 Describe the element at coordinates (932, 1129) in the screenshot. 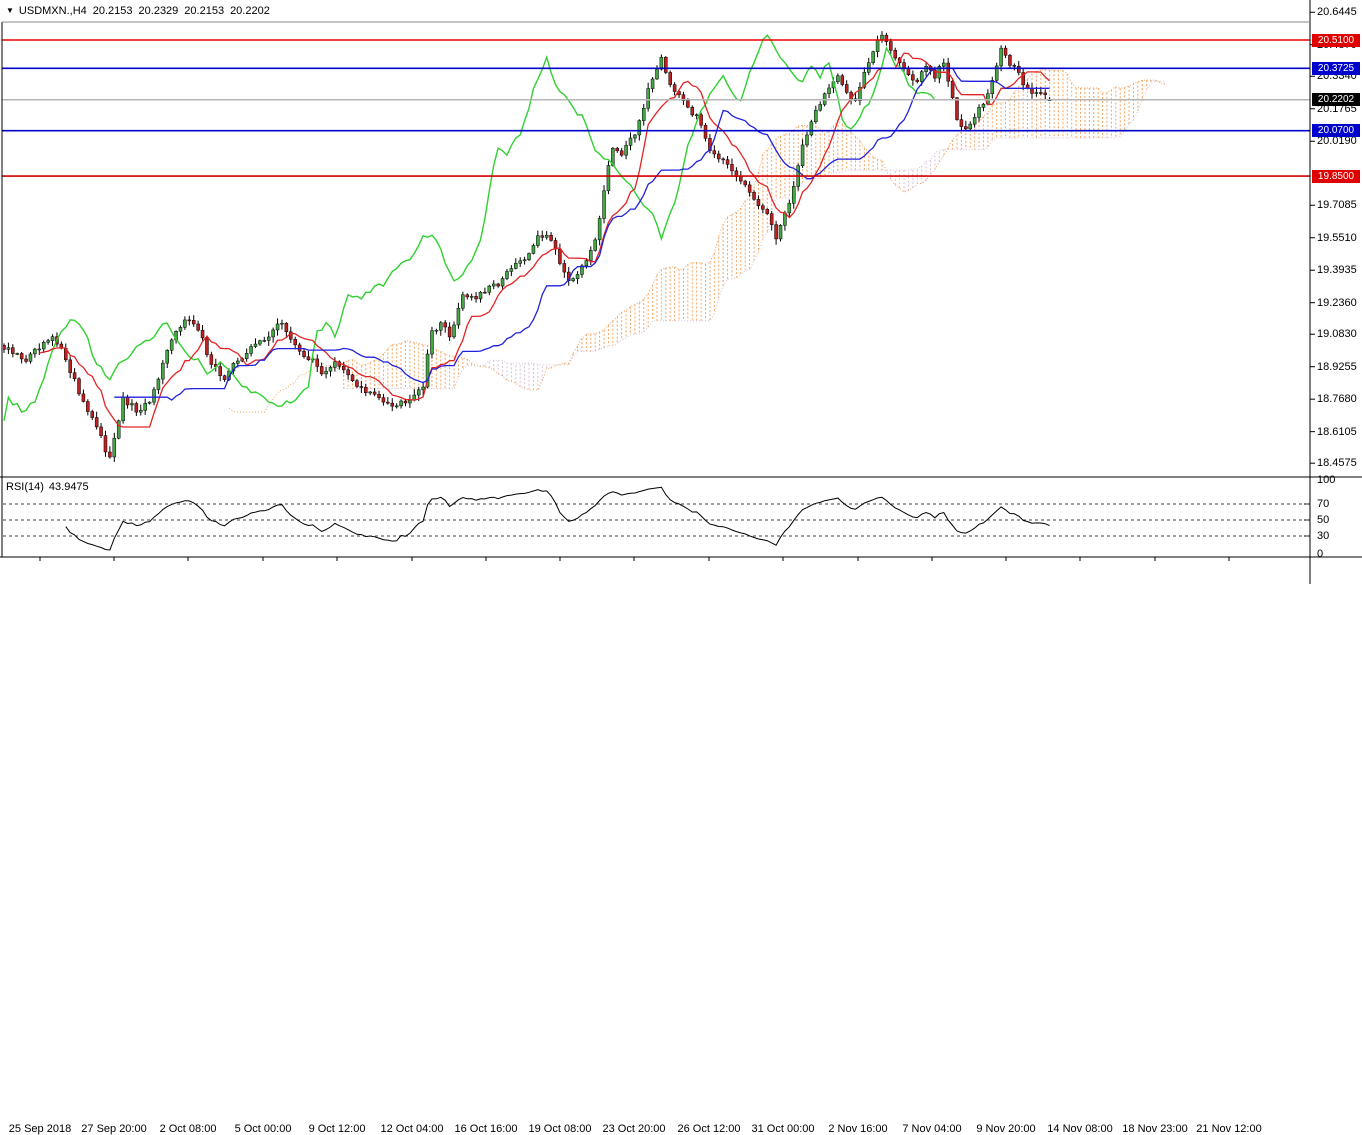

I see `time-tick-label: 7 Nov 04:00` at that location.